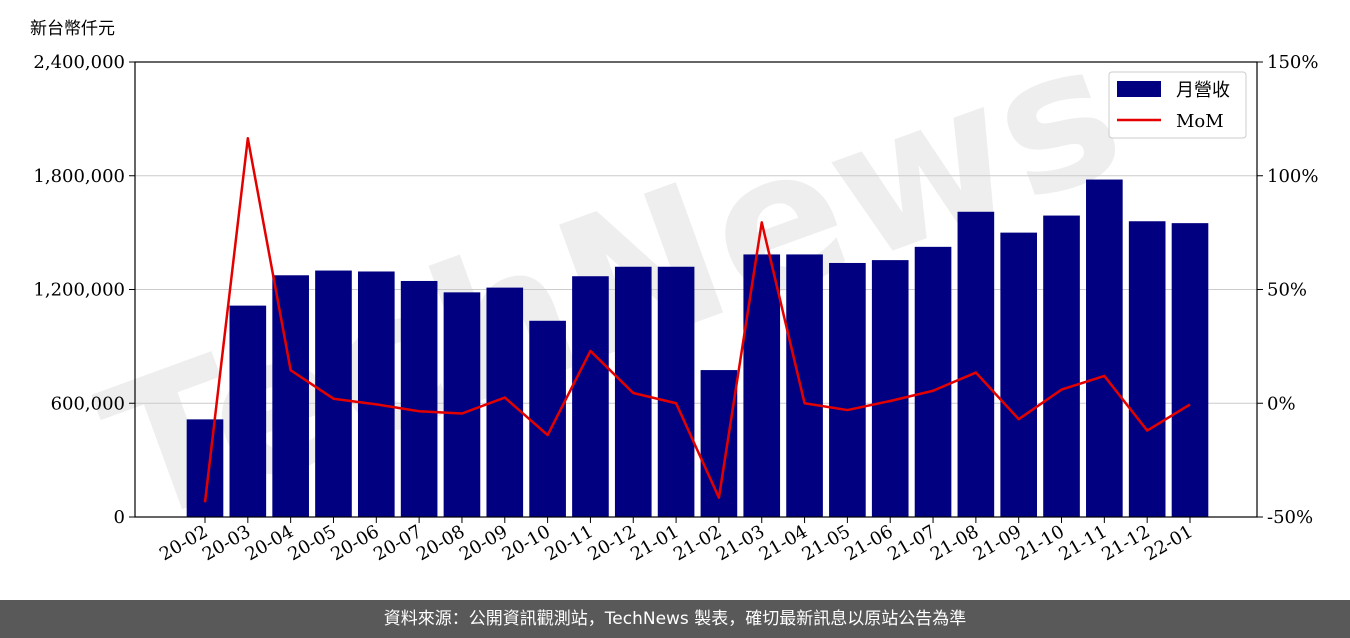 This screenshot has width=1350, height=638. What do you see at coordinates (1200, 121) in the screenshot?
I see `legend-line-label: MoM` at bounding box center [1200, 121].